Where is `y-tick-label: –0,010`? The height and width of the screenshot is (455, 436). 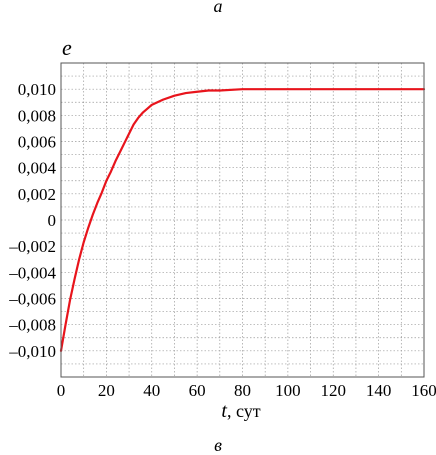 y-tick-label: –0,010 is located at coordinates (32, 351).